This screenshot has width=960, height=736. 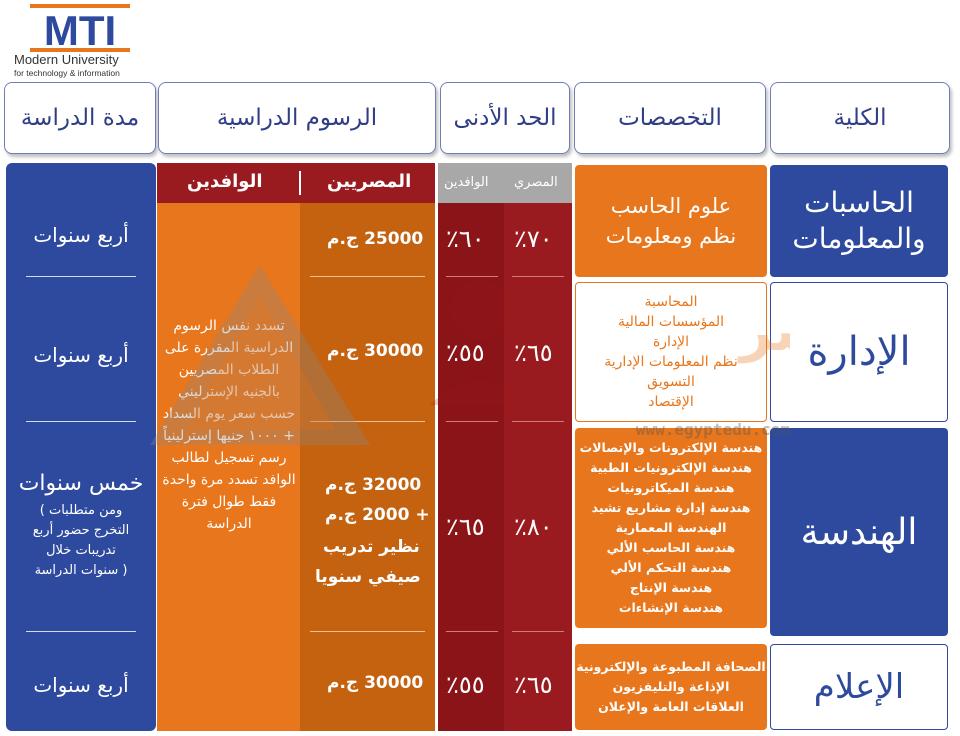 I want to click on spec-item: التسويق, so click(x=671, y=382).